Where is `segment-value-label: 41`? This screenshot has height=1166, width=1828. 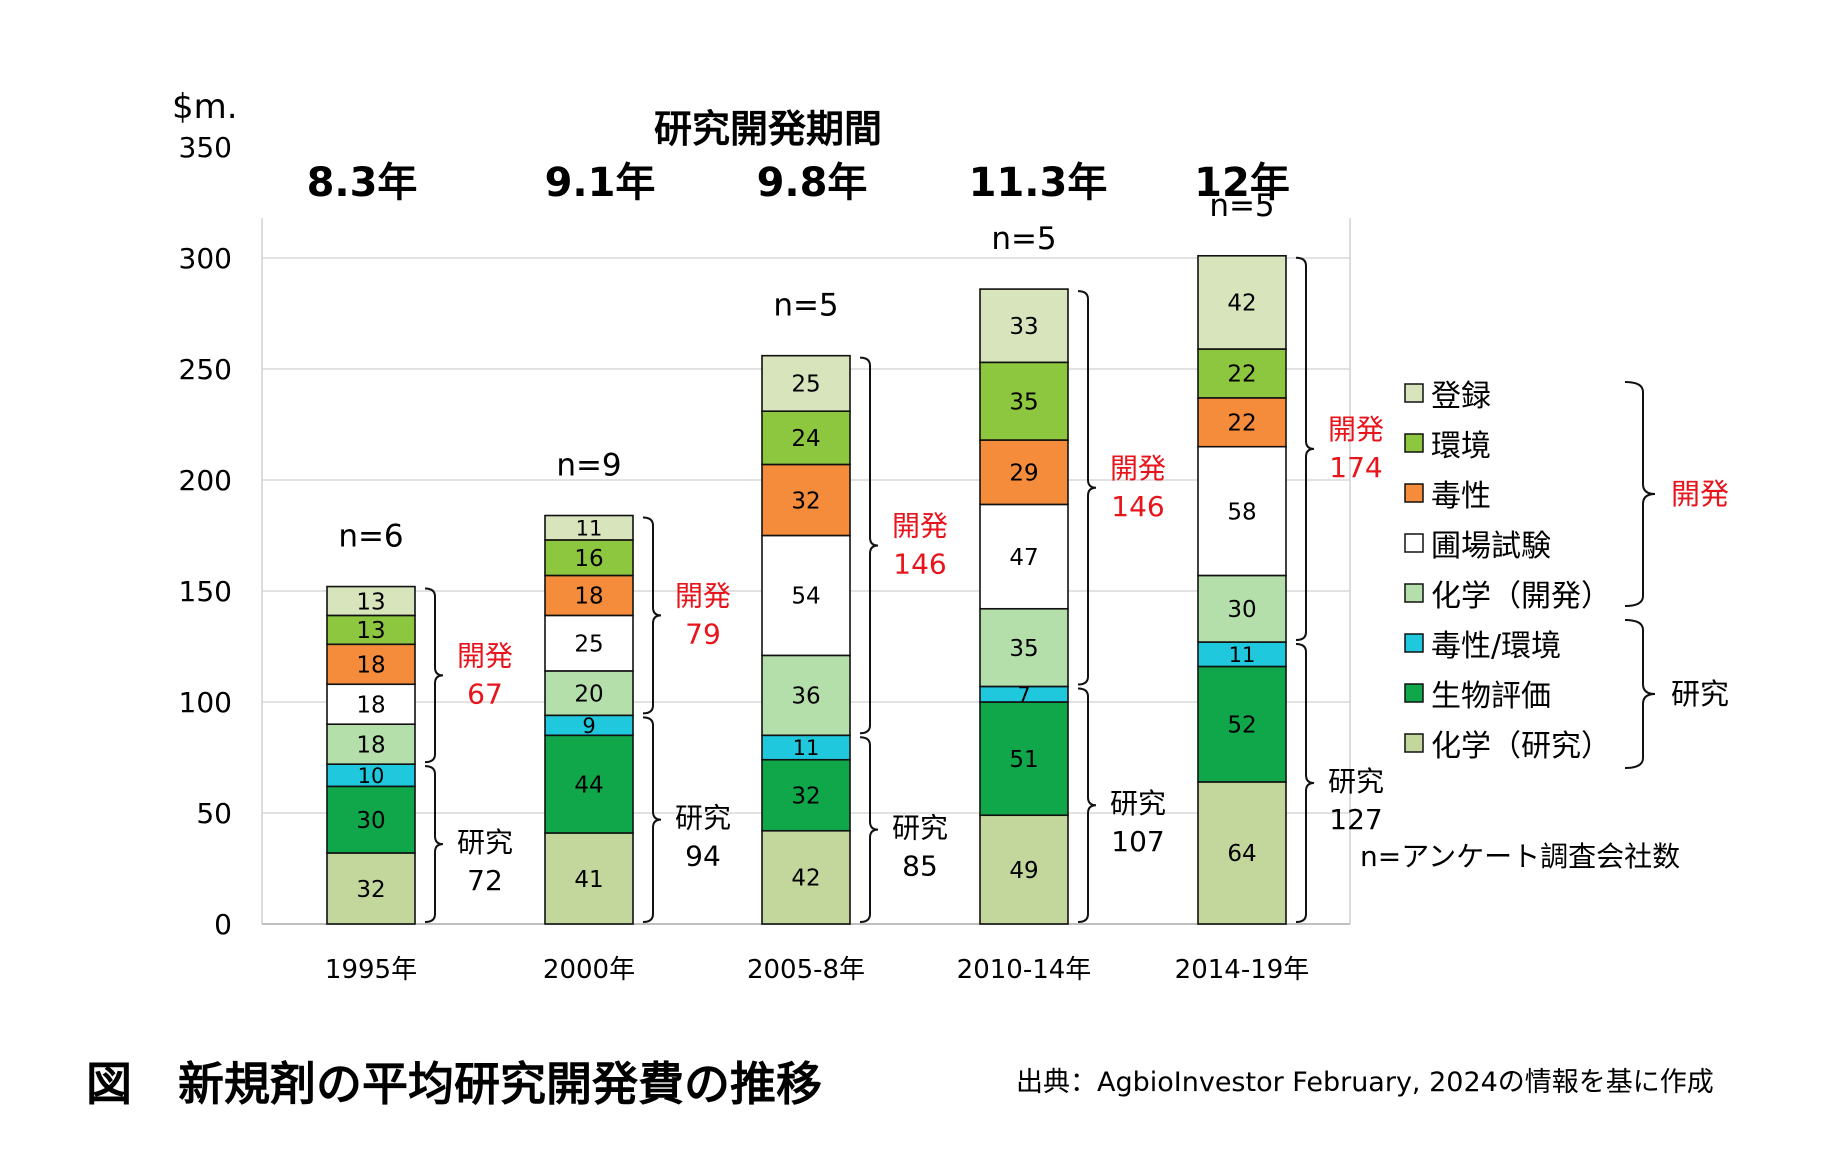
segment-value-label: 41 is located at coordinates (588, 880).